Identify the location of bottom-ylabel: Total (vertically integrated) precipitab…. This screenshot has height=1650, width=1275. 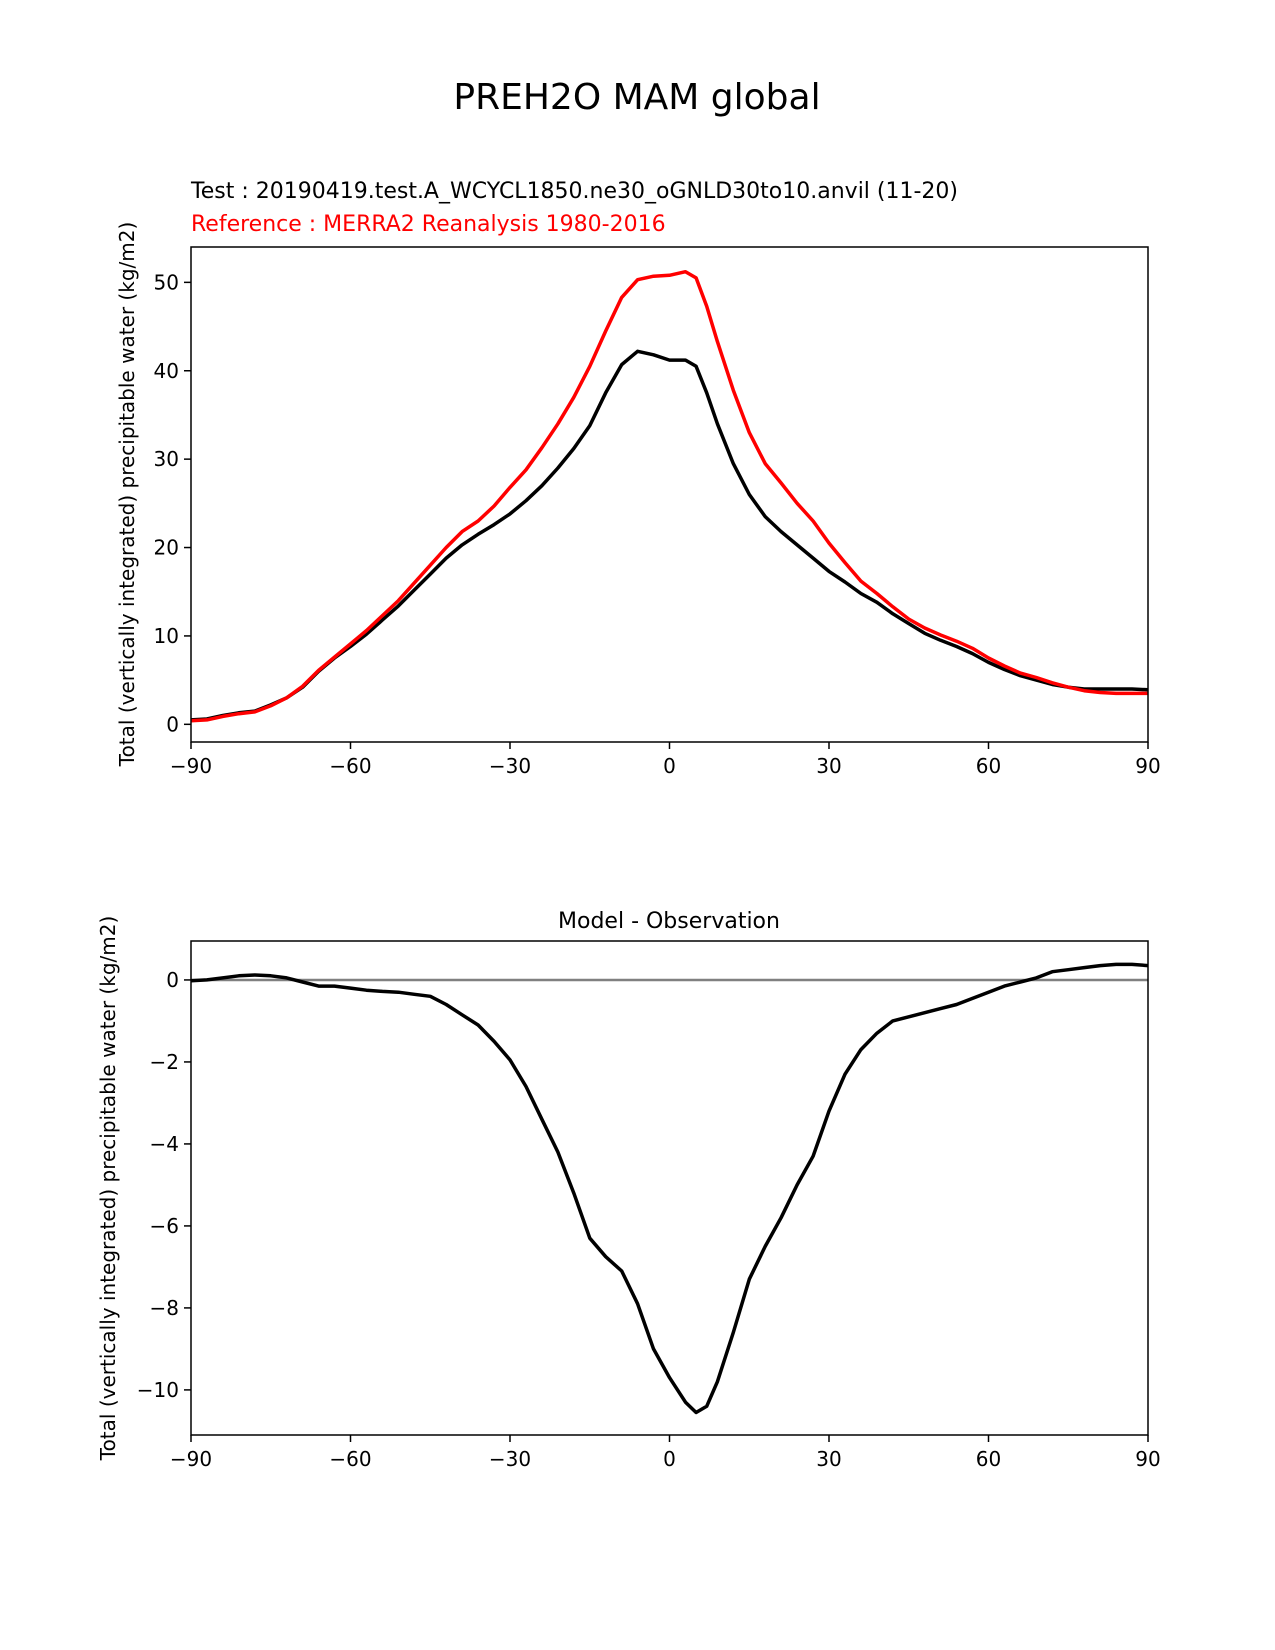
(108, 1189).